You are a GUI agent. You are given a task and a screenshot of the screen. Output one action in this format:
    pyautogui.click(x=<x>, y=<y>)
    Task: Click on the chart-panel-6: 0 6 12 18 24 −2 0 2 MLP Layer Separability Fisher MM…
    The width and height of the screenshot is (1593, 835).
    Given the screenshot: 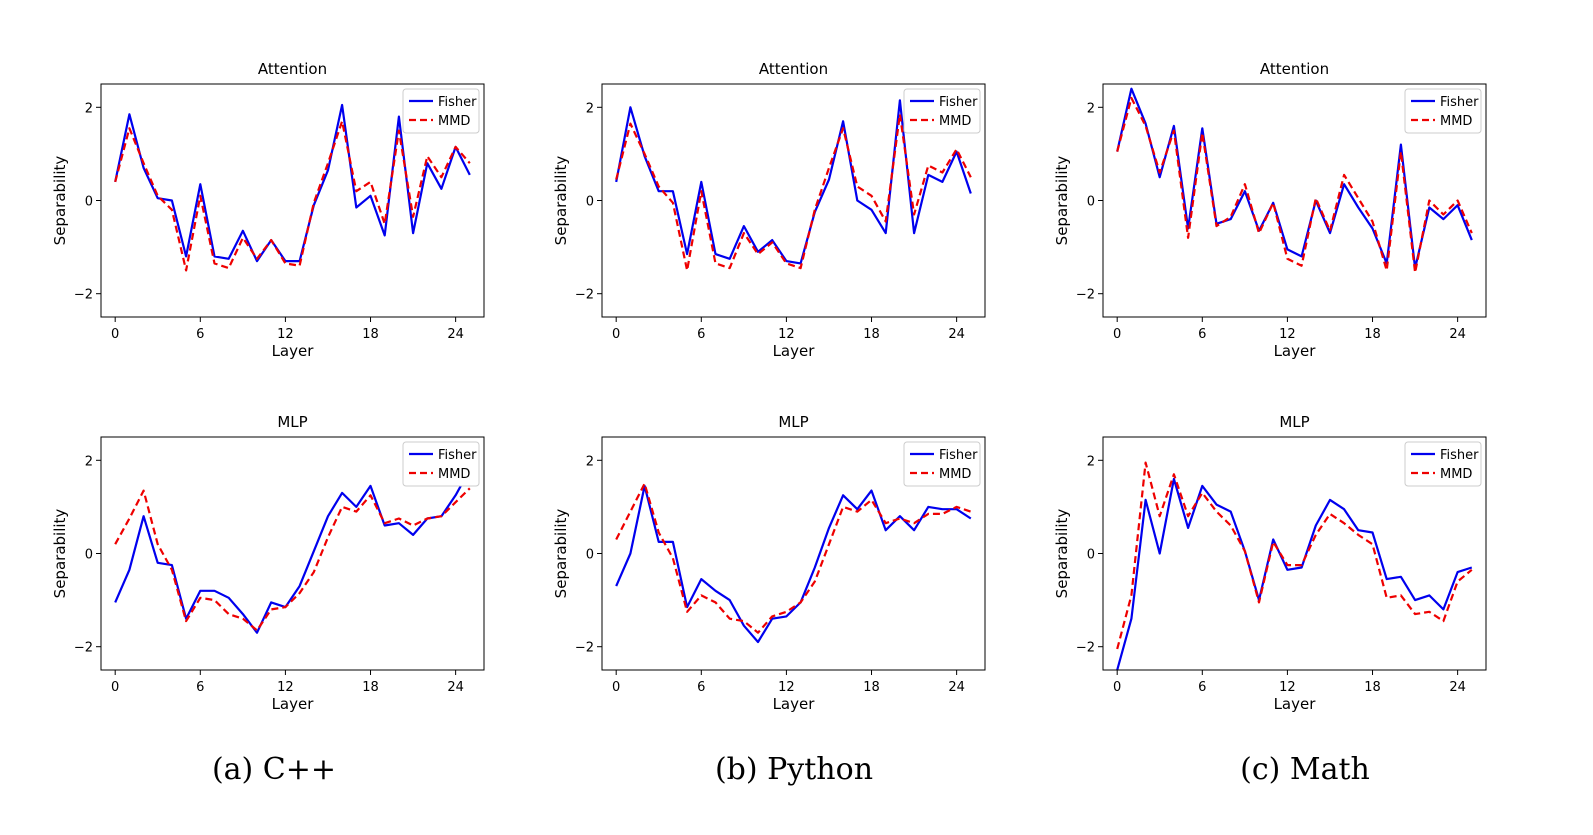 What is the action you would take?
    pyautogui.click(x=1270, y=563)
    